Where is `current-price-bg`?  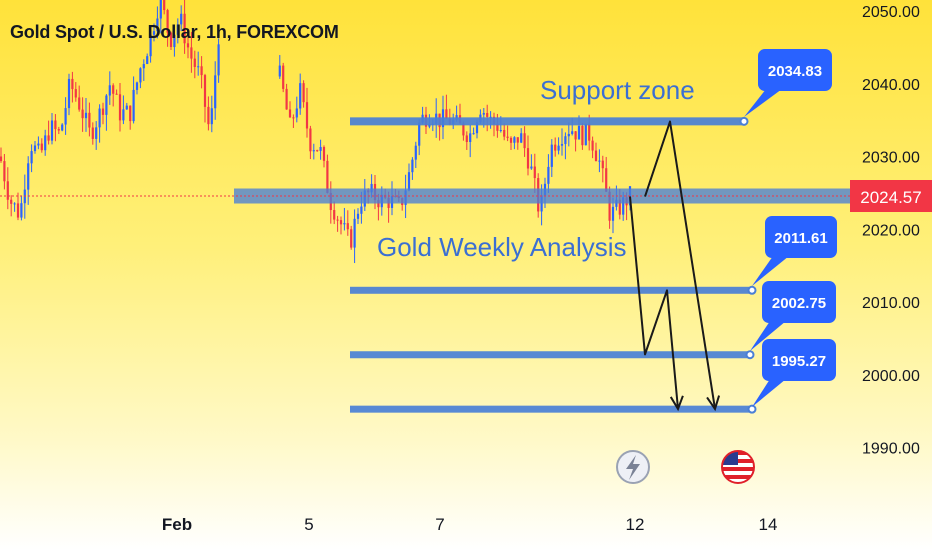
current-price-bg is located at coordinates (891, 196).